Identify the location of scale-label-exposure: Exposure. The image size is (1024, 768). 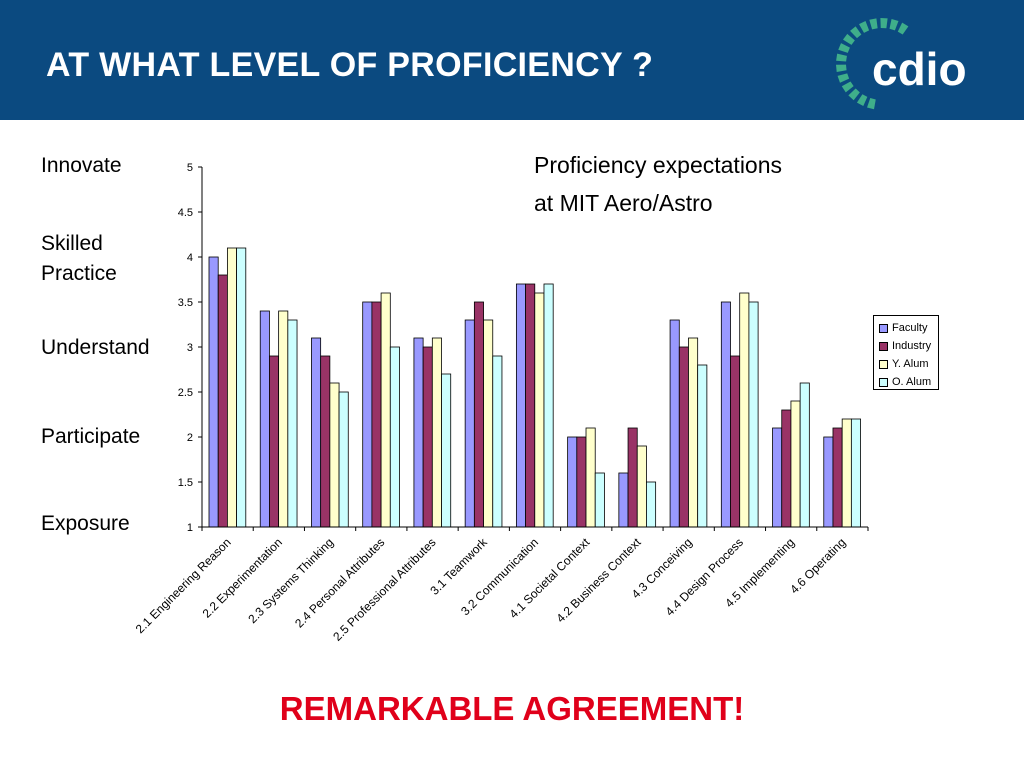
(85, 523).